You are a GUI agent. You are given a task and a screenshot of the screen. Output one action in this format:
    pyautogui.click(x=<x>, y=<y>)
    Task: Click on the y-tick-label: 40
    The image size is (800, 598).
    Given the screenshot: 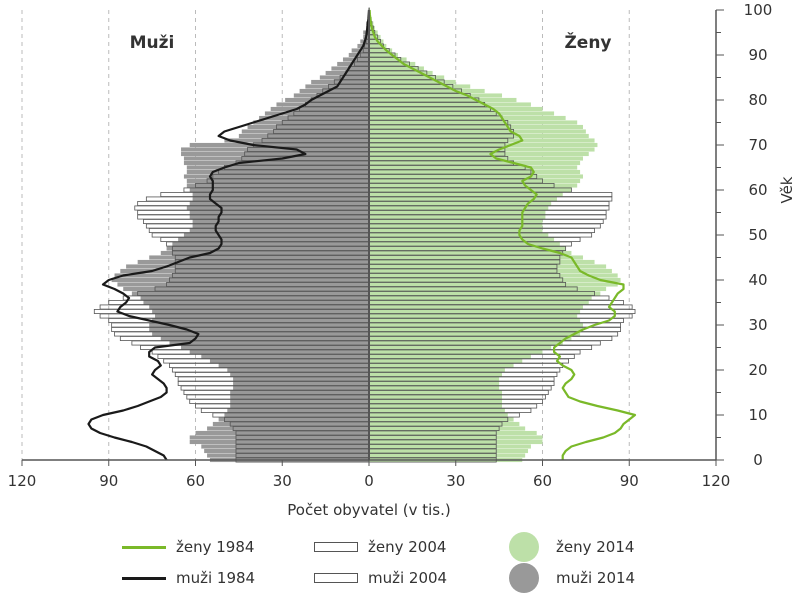 What is the action you would take?
    pyautogui.click(x=757, y=280)
    